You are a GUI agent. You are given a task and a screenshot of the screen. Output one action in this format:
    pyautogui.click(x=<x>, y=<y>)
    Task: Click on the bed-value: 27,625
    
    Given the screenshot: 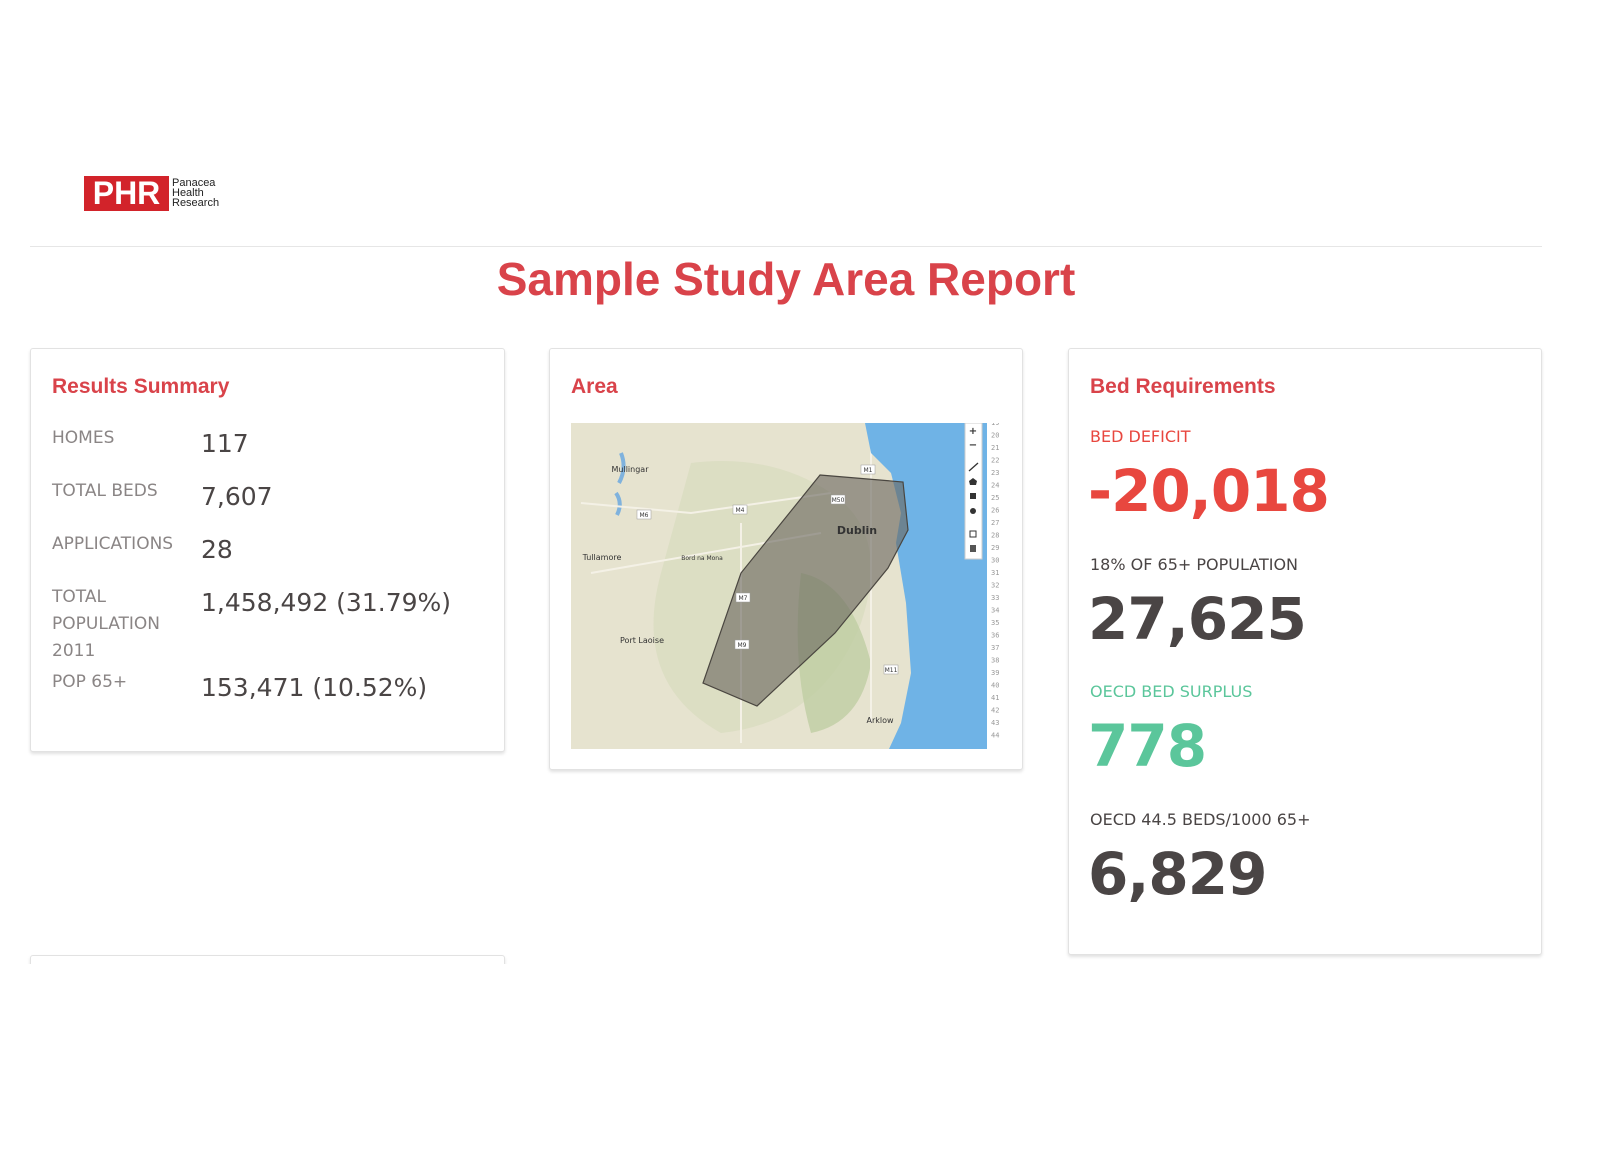 What is the action you would take?
    pyautogui.click(x=1197, y=618)
    